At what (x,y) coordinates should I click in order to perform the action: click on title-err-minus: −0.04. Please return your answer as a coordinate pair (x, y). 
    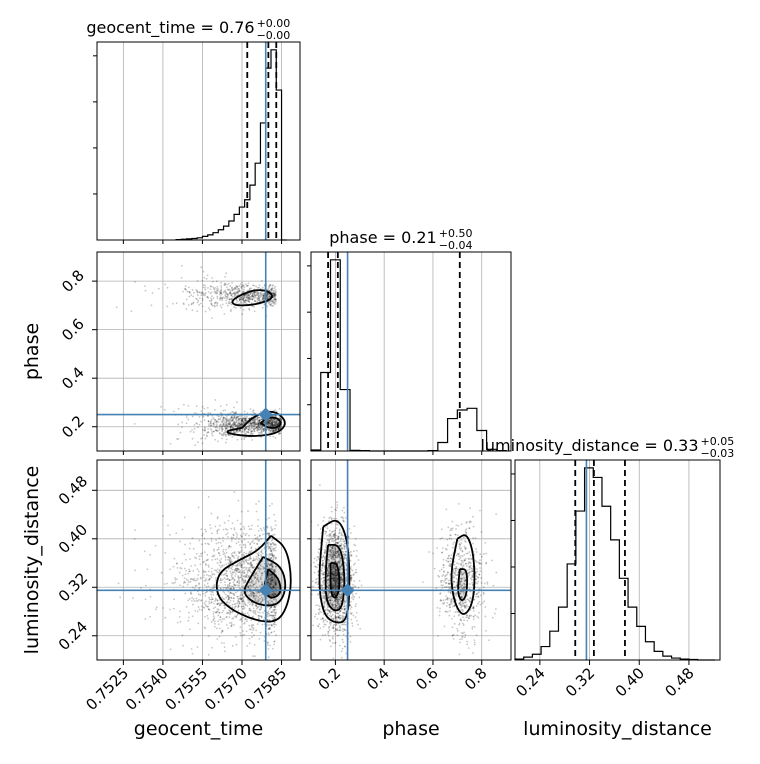
    Looking at the image, I should click on (456, 245).